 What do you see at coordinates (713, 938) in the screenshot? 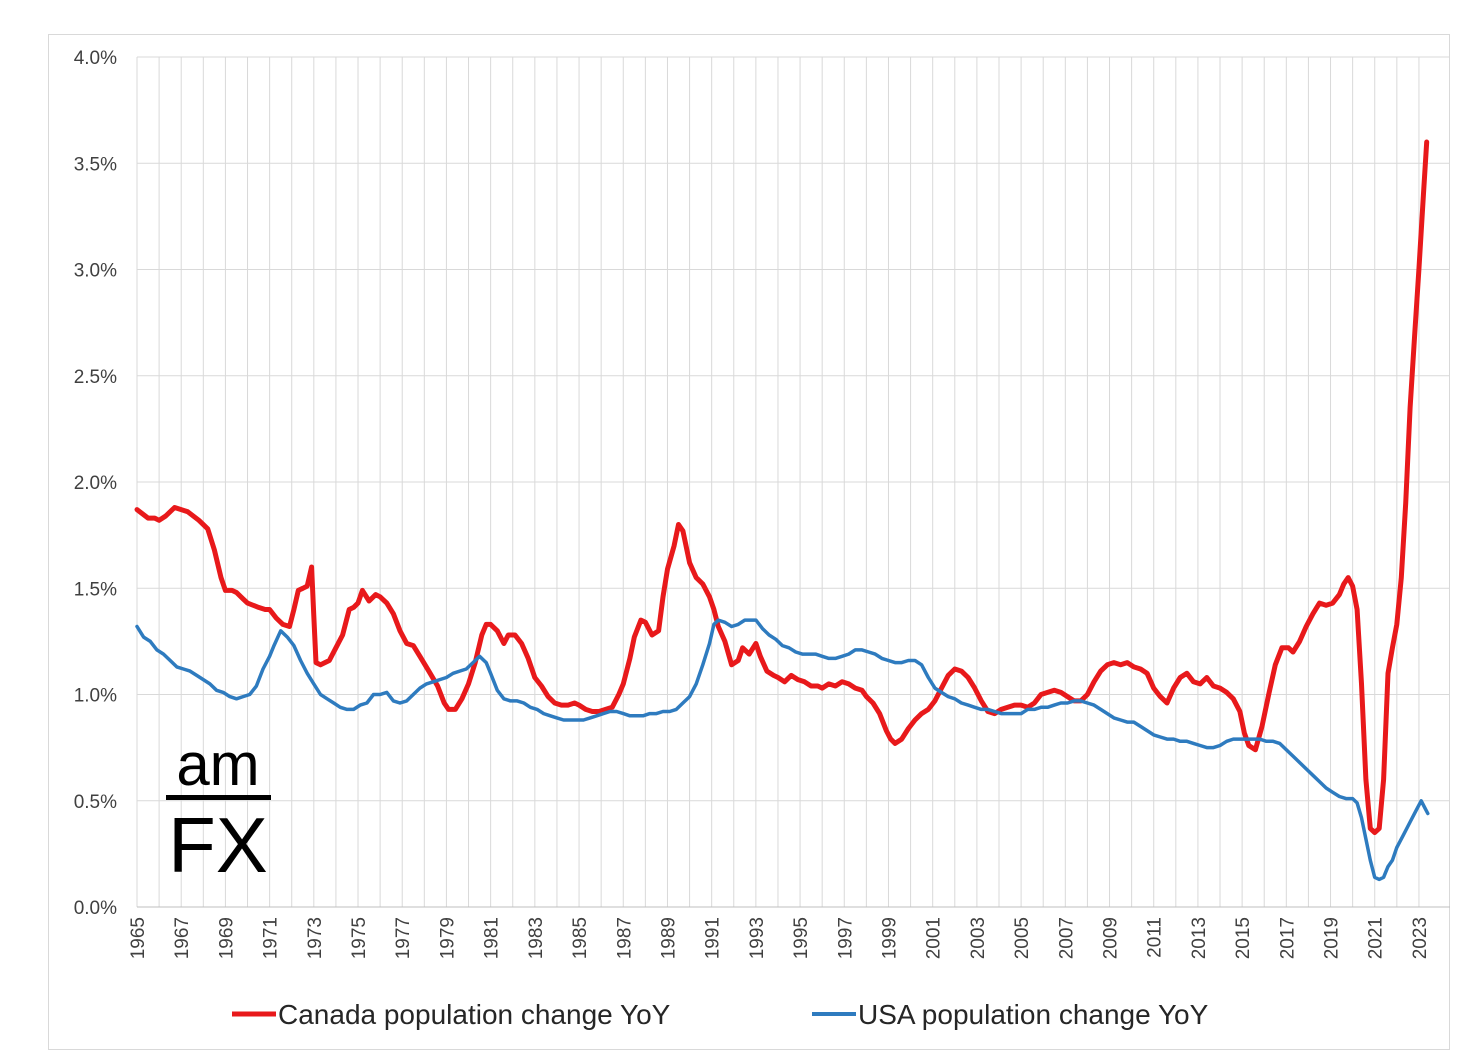
I see `x-tick-label: 1991` at bounding box center [713, 938].